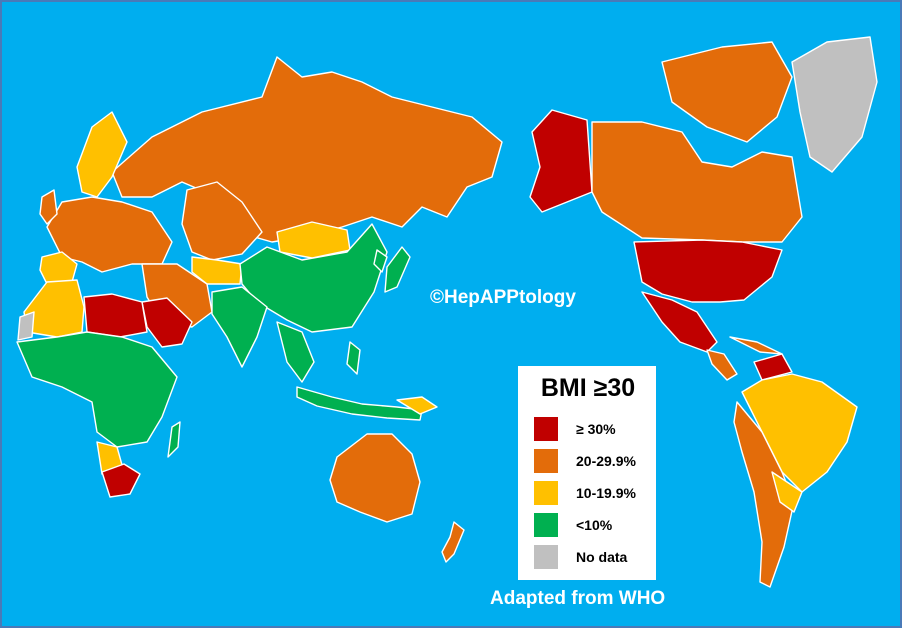 This screenshot has width=902, height=628. What do you see at coordinates (697, 182) in the screenshot?
I see `region-canada` at bounding box center [697, 182].